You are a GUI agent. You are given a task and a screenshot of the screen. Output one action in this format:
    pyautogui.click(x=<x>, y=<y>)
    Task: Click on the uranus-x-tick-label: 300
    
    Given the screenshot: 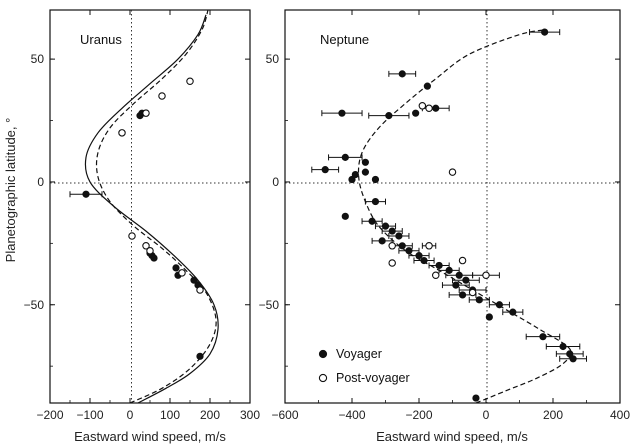 What is the action you would take?
    pyautogui.click(x=250, y=415)
    